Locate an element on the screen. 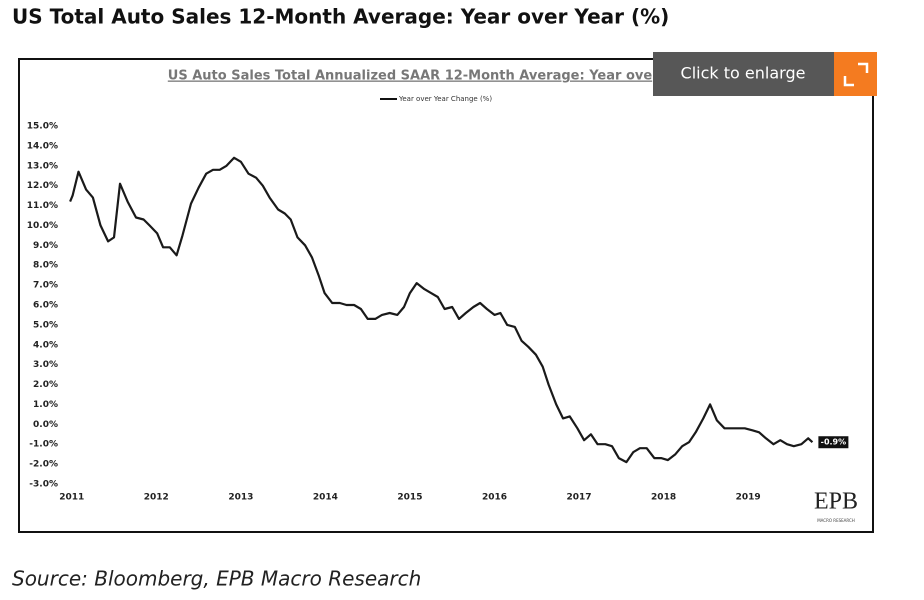  enlarge-bar is located at coordinates (743, 74).